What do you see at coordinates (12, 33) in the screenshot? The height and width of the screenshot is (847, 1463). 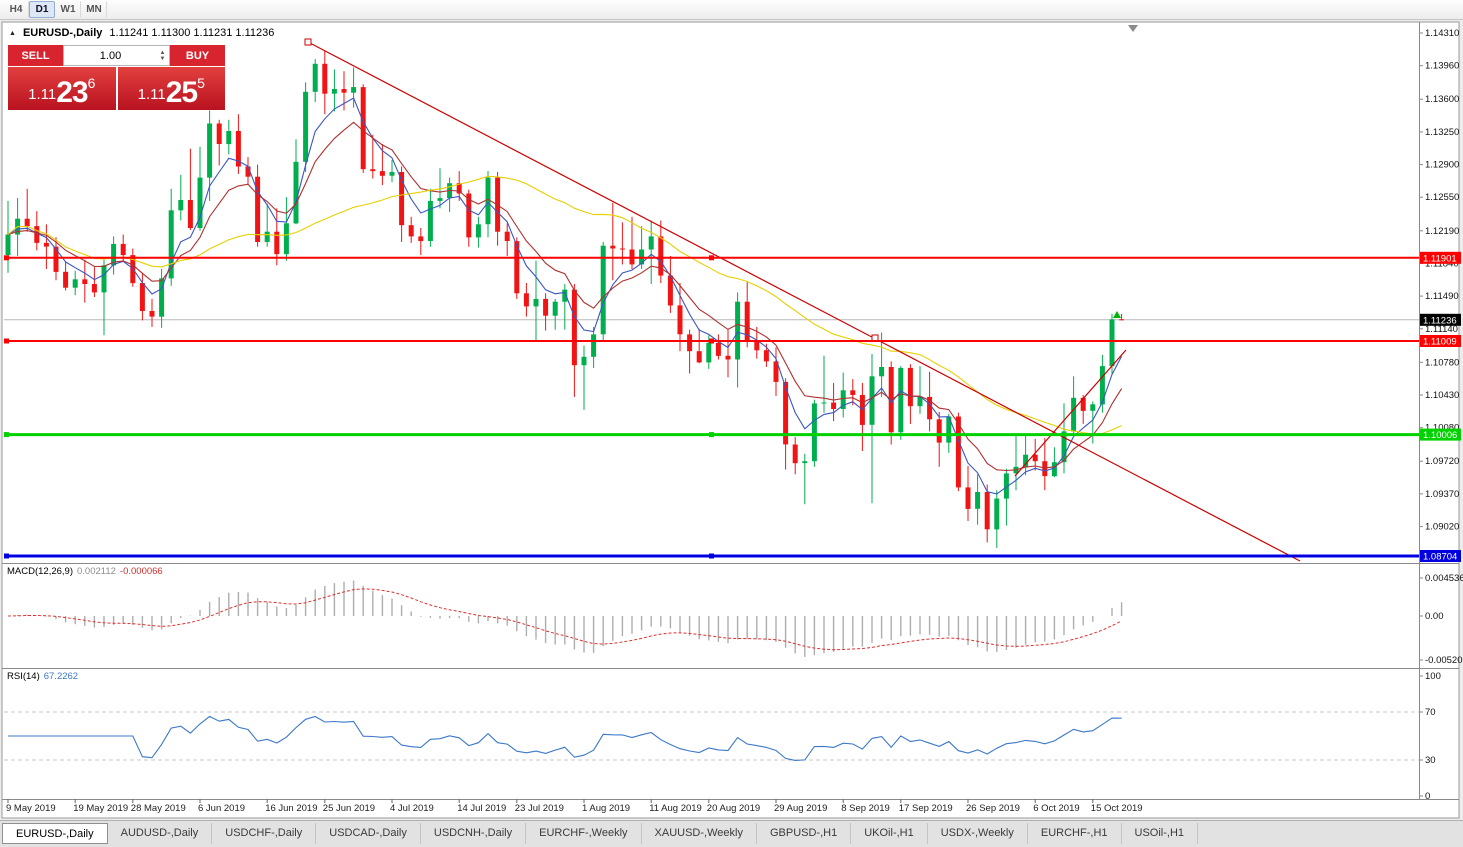 I see `collapse-panel-icon: ▲` at bounding box center [12, 33].